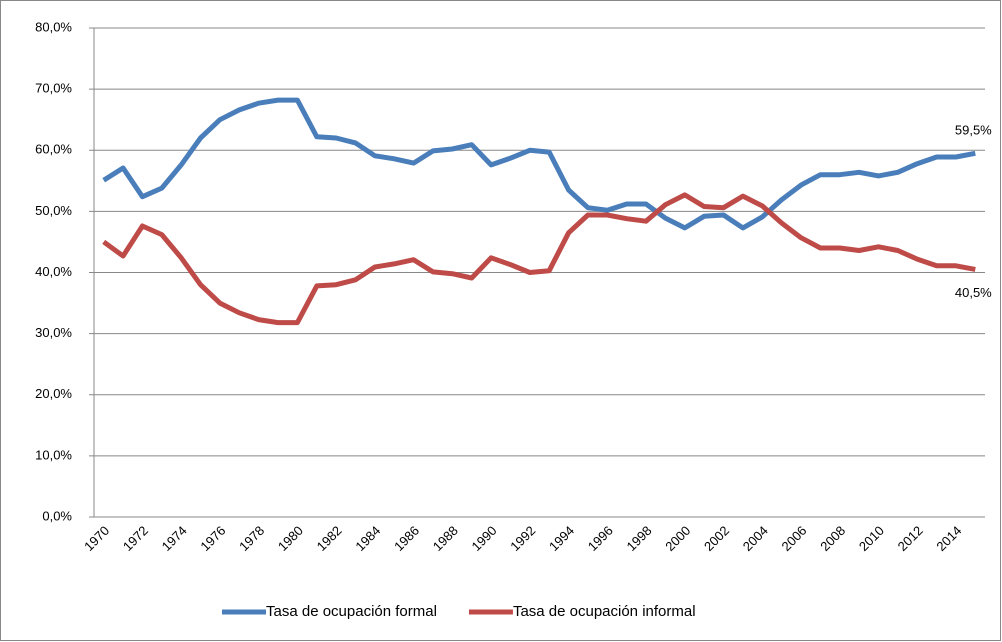 Image resolution: width=1002 pixels, height=642 pixels. I want to click on y-tick-label: 20,0%, so click(53, 393).